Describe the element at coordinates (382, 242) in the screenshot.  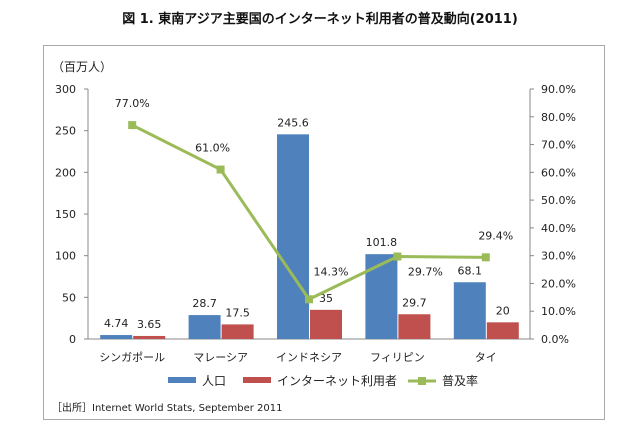
I see `data-label: 101.8` at that location.